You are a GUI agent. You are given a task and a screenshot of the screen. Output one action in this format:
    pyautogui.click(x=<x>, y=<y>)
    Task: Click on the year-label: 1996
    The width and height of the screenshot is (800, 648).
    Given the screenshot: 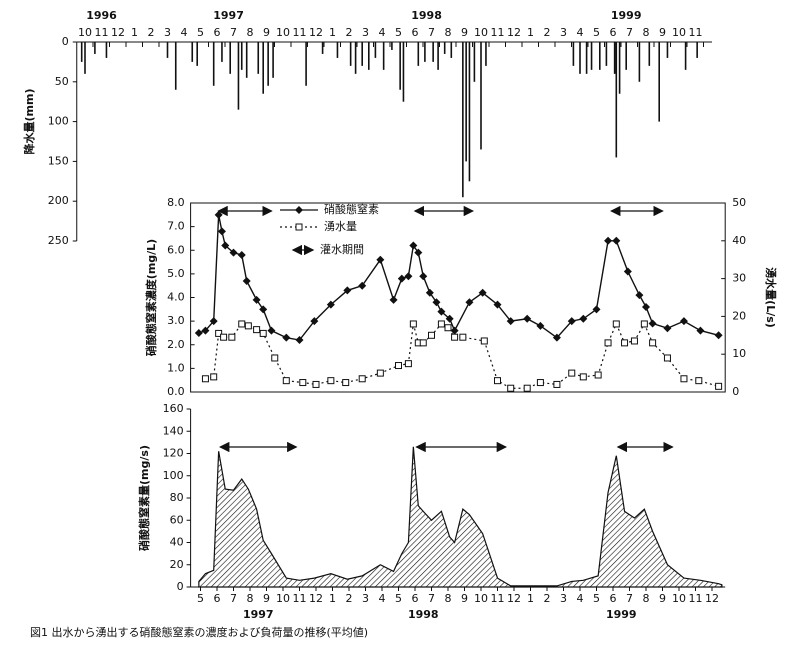 What is the action you would take?
    pyautogui.click(x=101, y=15)
    